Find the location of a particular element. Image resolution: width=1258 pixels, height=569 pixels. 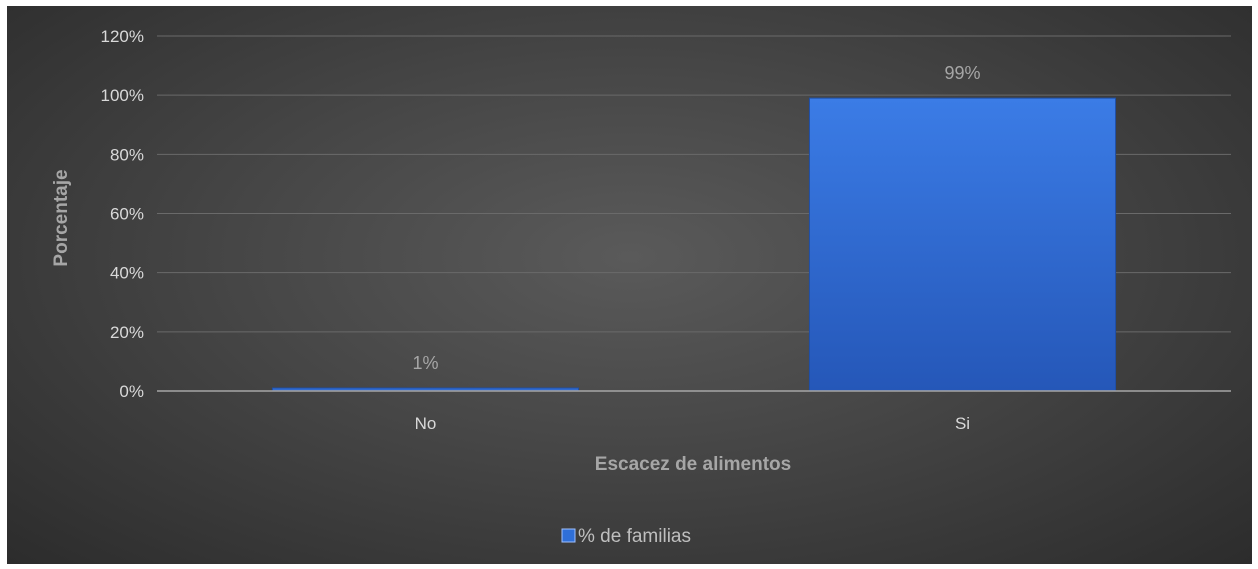

y-tick-label: 0% is located at coordinates (131, 391).